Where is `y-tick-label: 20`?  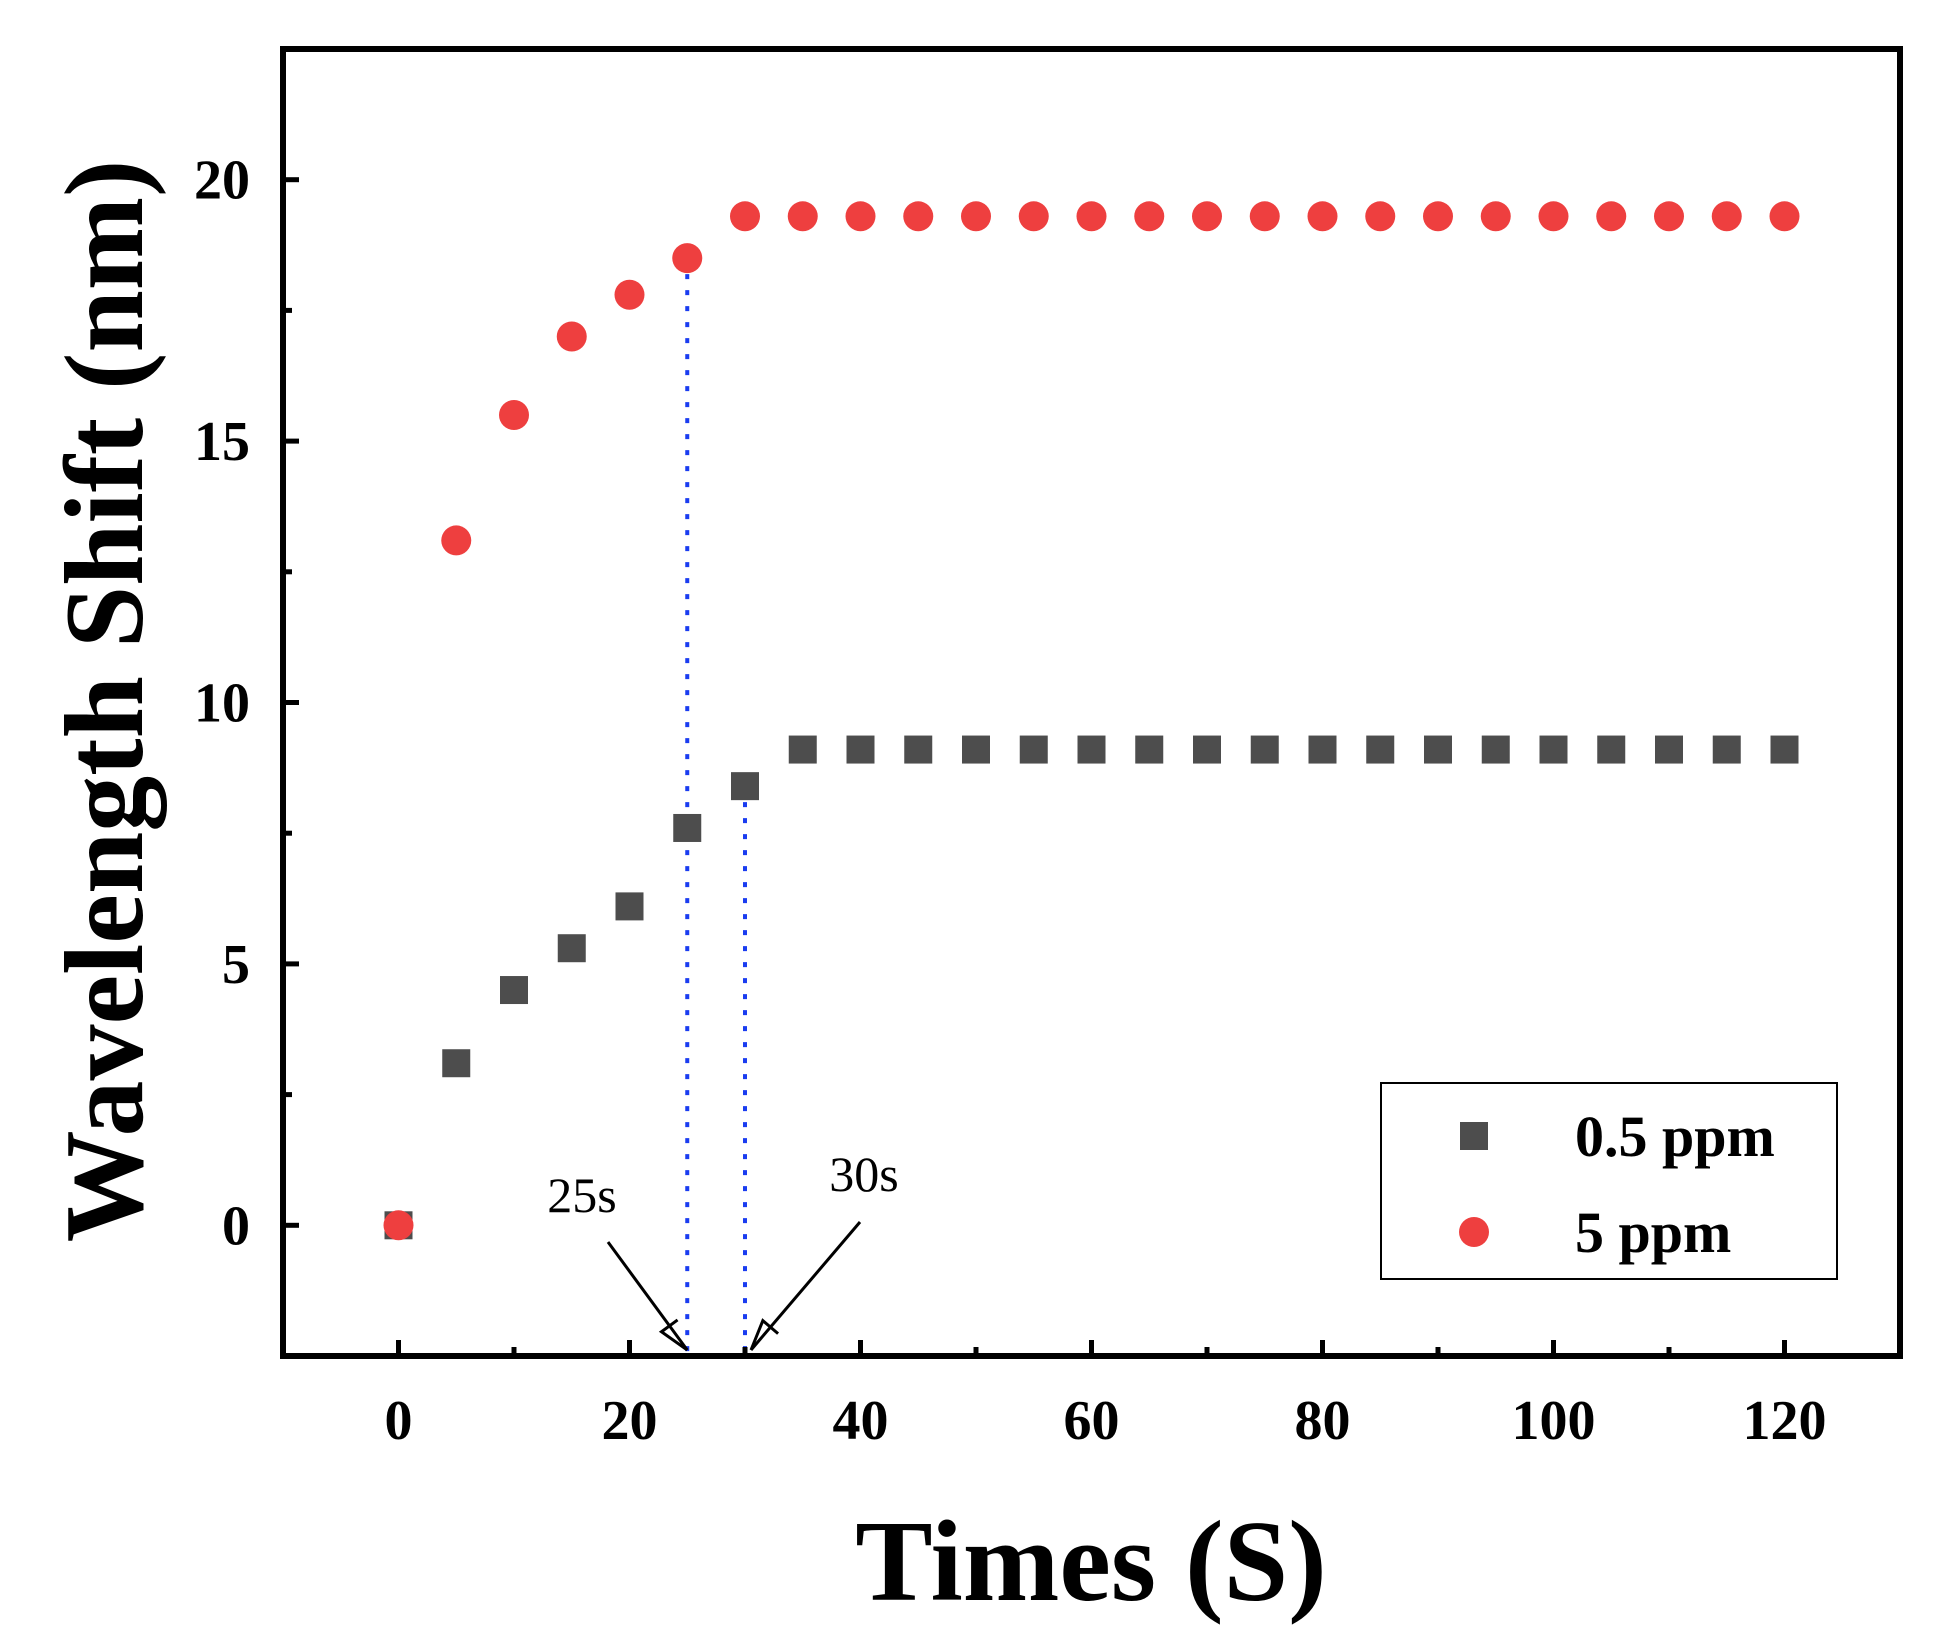
y-tick-label: 20 is located at coordinates (222, 181).